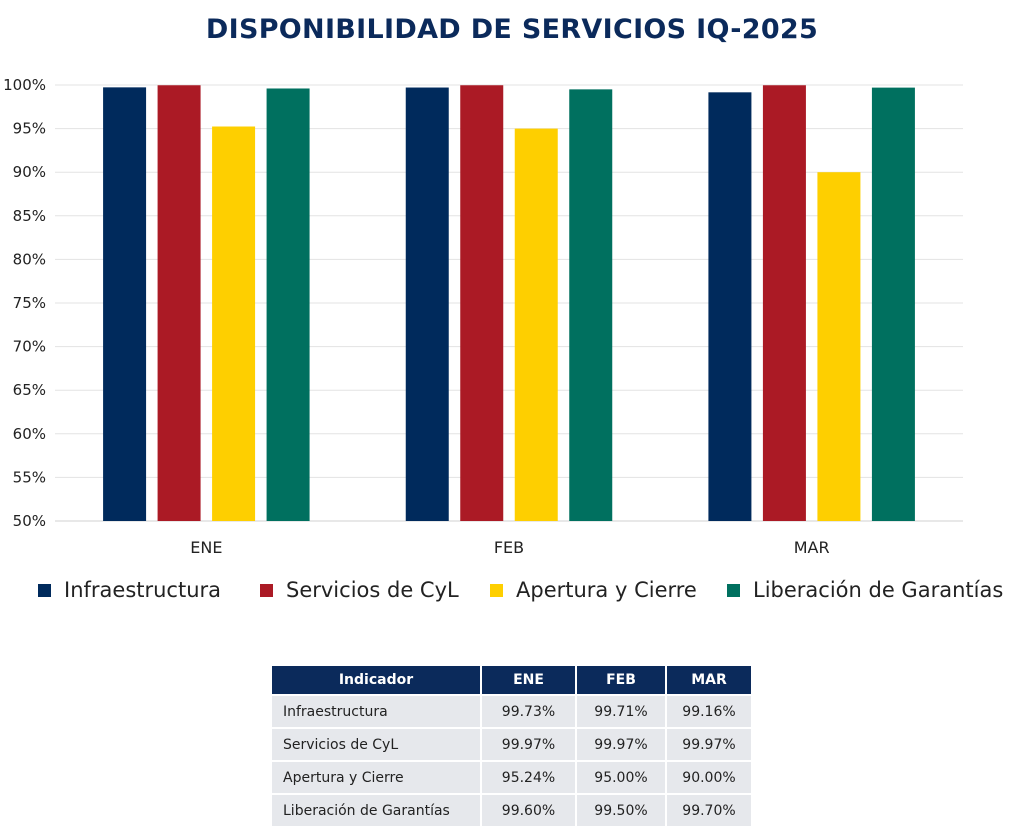 The height and width of the screenshot is (837, 1024). I want to click on y-tick-label: 75%, so click(29, 303).